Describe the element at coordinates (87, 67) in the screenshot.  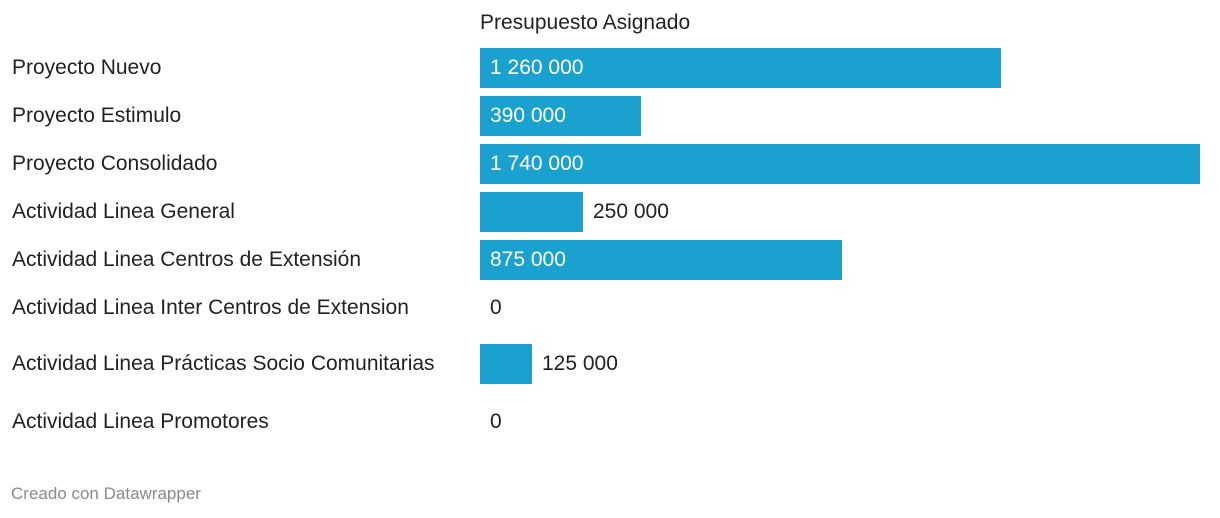
I see `category-label: Proyecto Nuevo` at that location.